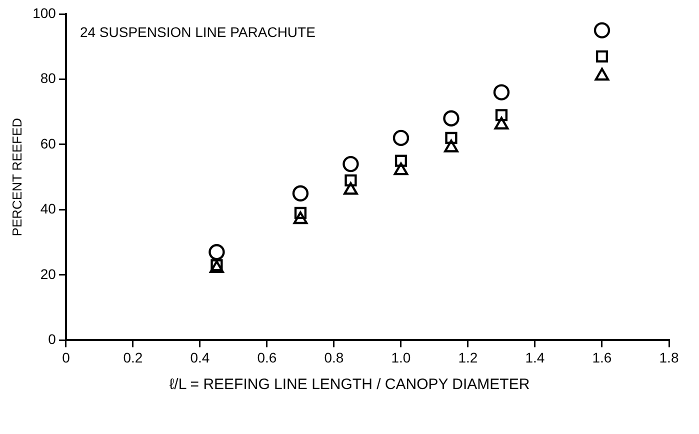  Describe the element at coordinates (267, 357) in the screenshot. I see `x-tick-label: 0.6` at that location.